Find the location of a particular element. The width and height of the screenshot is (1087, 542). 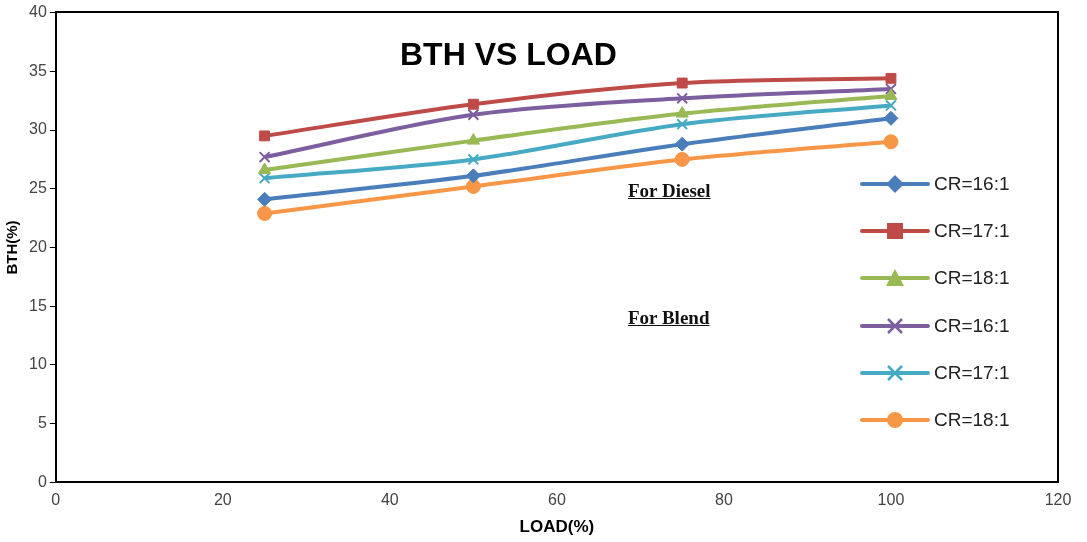

y-tick-label: 25 is located at coordinates (38, 188).